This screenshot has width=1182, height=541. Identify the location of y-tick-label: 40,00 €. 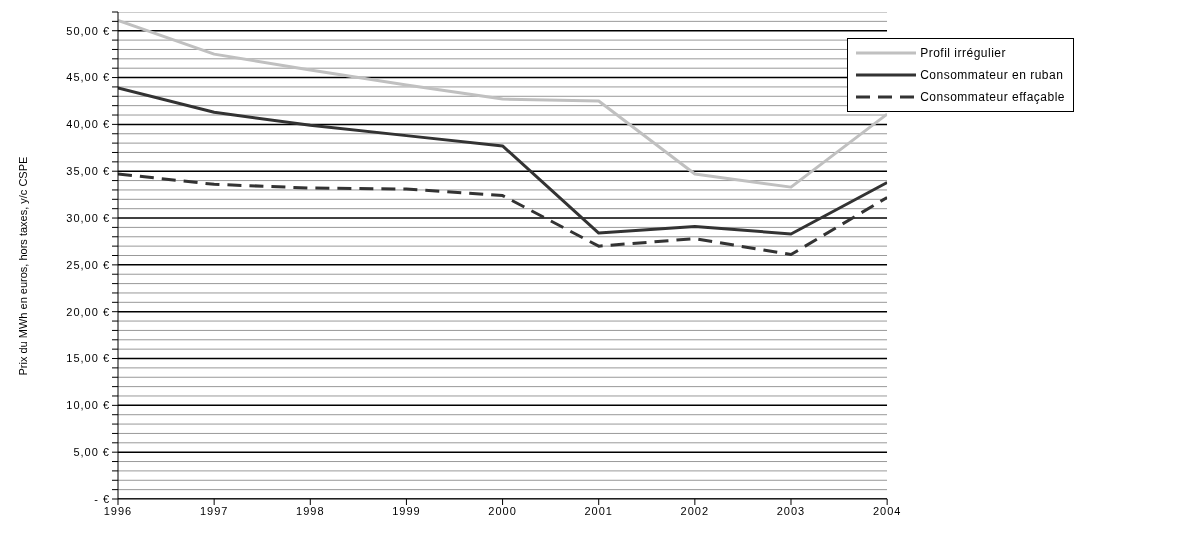
(88, 124).